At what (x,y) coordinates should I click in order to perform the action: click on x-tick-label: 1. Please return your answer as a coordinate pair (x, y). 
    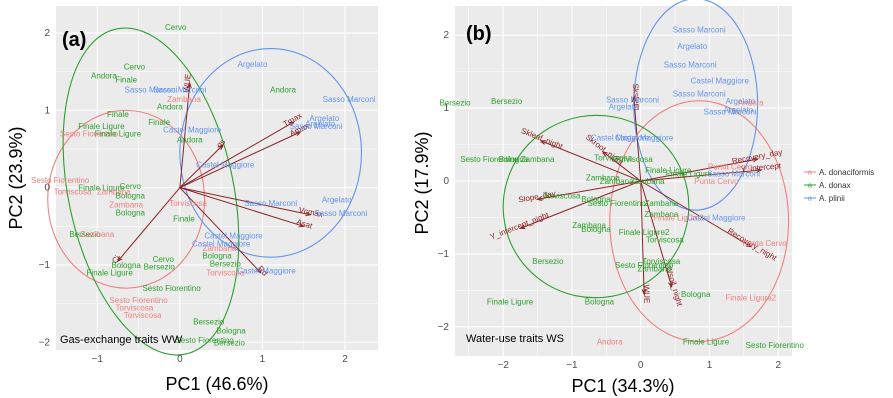
    Looking at the image, I should click on (710, 365).